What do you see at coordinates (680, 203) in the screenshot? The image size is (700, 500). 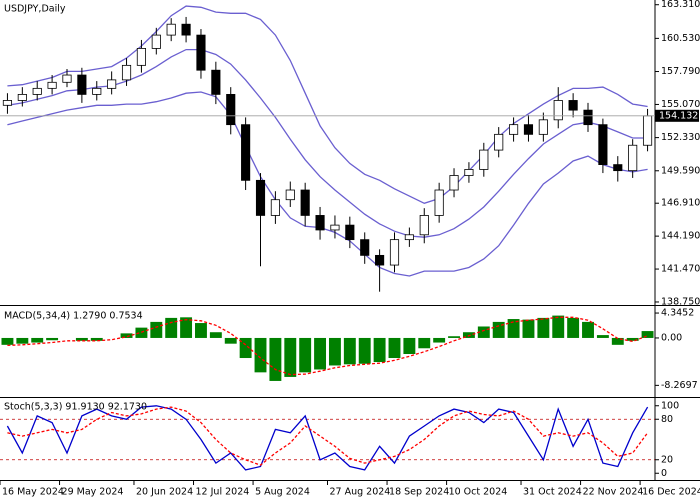 I see `y-tick-label: 146.910` at bounding box center [680, 203].